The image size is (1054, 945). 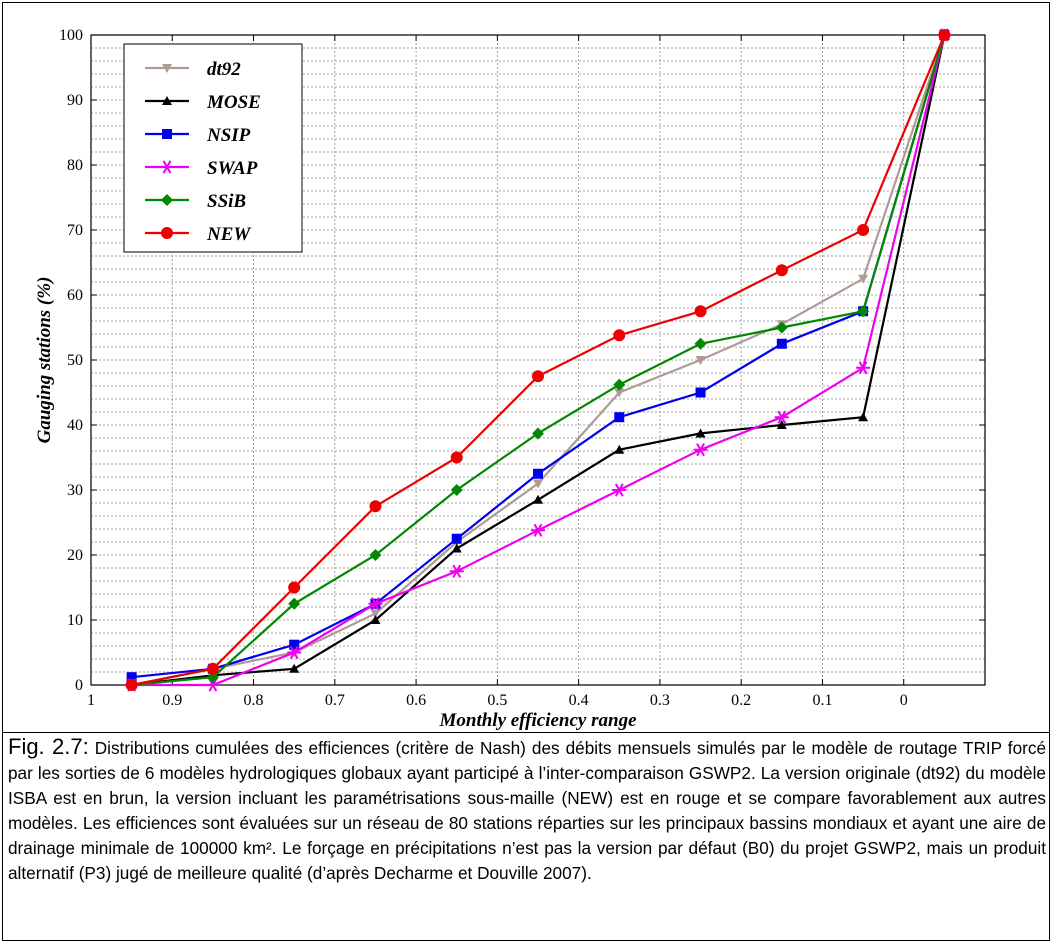 I want to click on x-tick-label: 0.2, so click(x=741, y=700).